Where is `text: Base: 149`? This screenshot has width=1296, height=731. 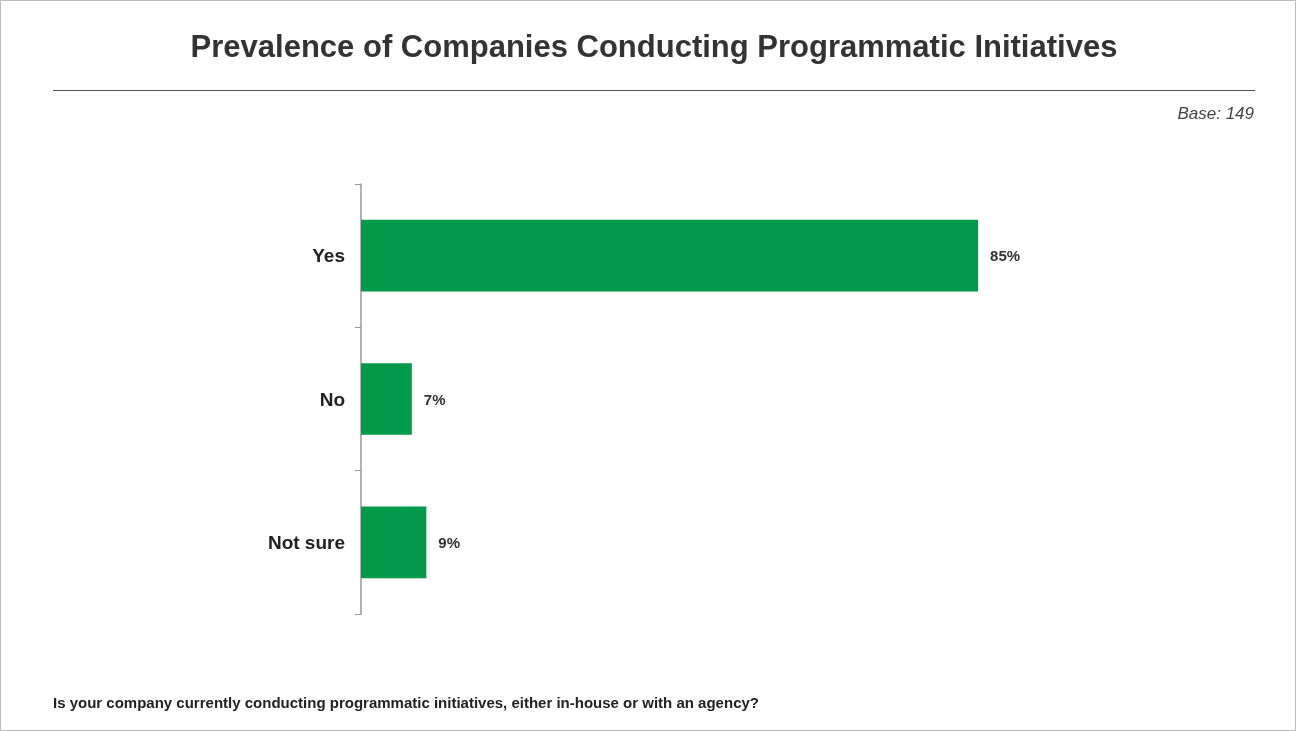 text: Base: 149 is located at coordinates (1215, 114).